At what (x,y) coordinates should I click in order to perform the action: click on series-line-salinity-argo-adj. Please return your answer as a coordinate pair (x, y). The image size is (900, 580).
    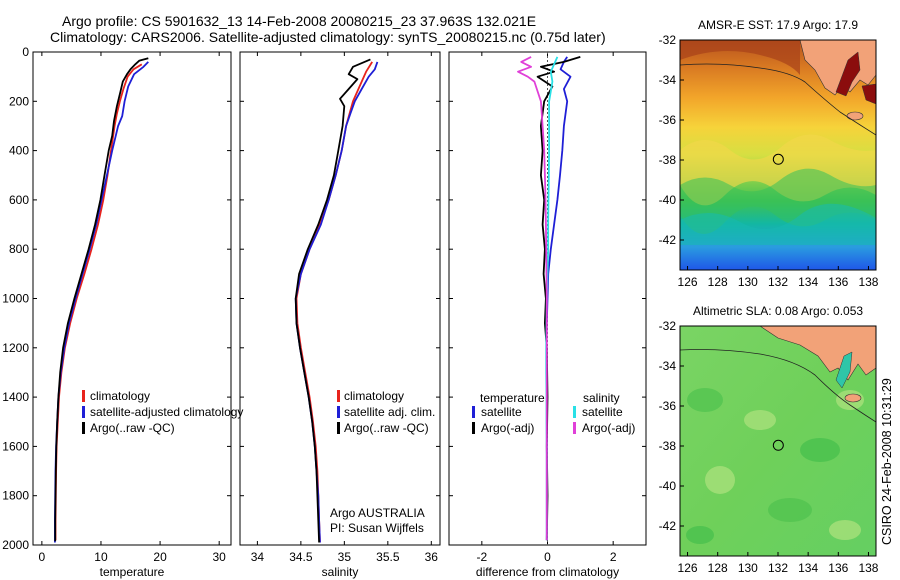
    Looking at the image, I should click on (532, 298).